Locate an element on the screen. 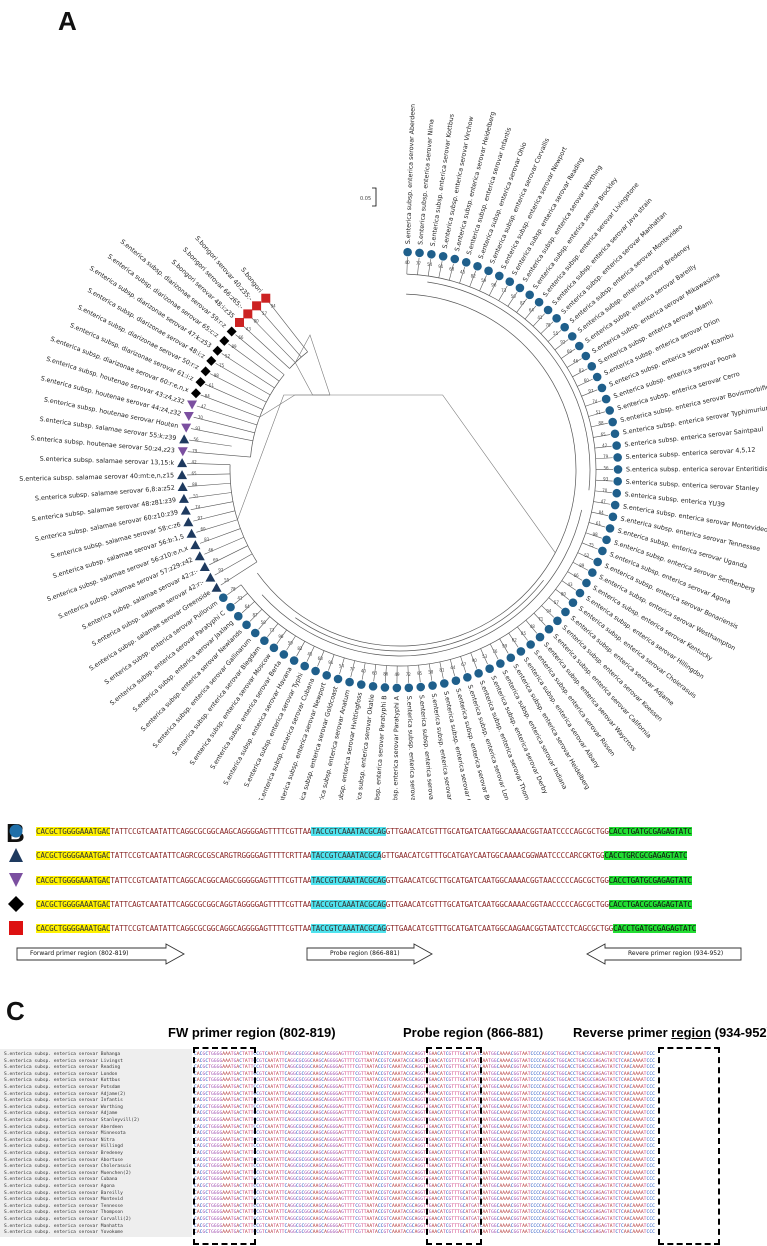 The image size is (767, 1246). bootstrap-value: 63 is located at coordinates (375, 672).